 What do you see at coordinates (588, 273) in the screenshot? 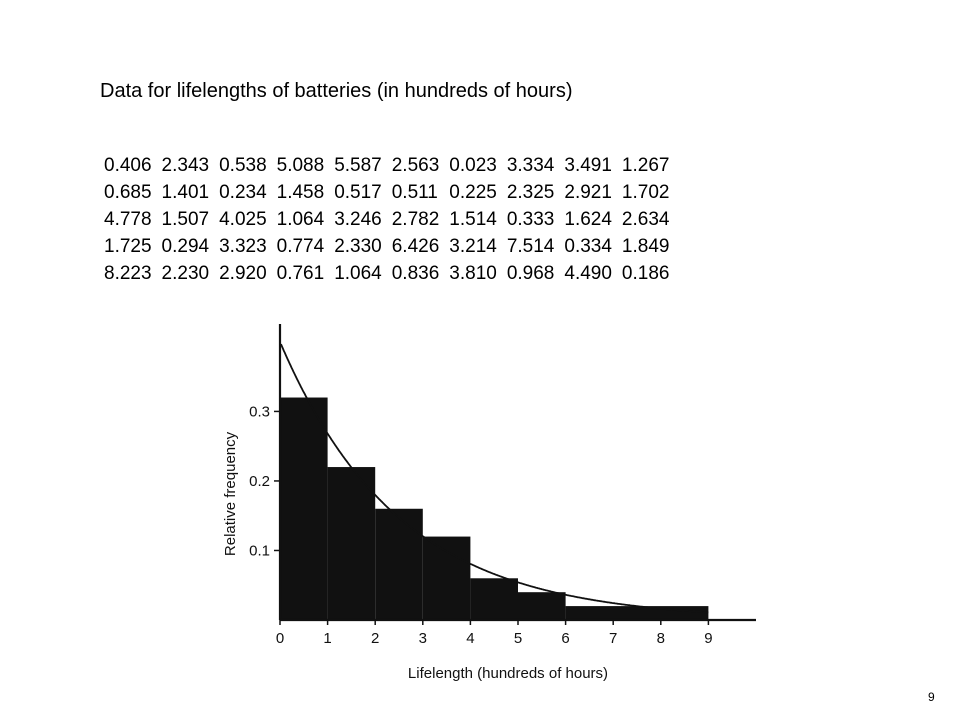
I see `data-cell: 4.490` at bounding box center [588, 273].